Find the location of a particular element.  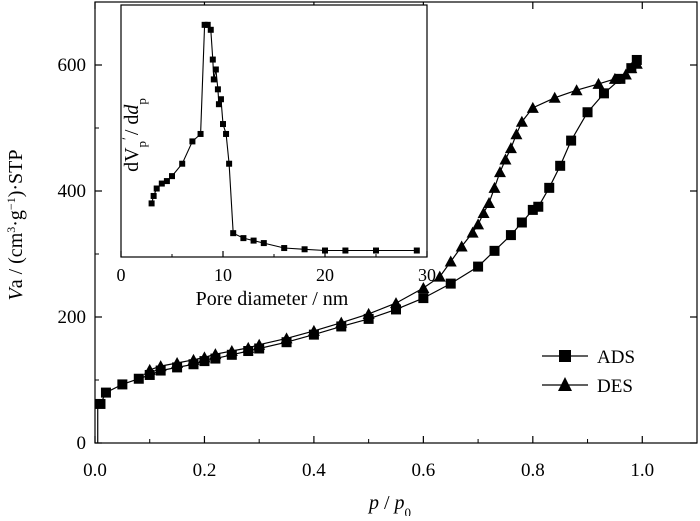

legend: ADS DES is located at coordinates (588, 372).